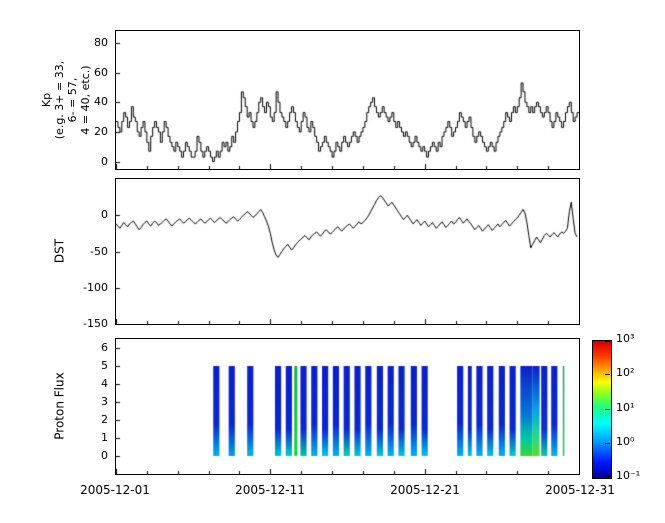 This screenshot has height=523, width=665. I want to click on flux-ytick-label: 2, so click(104, 419).